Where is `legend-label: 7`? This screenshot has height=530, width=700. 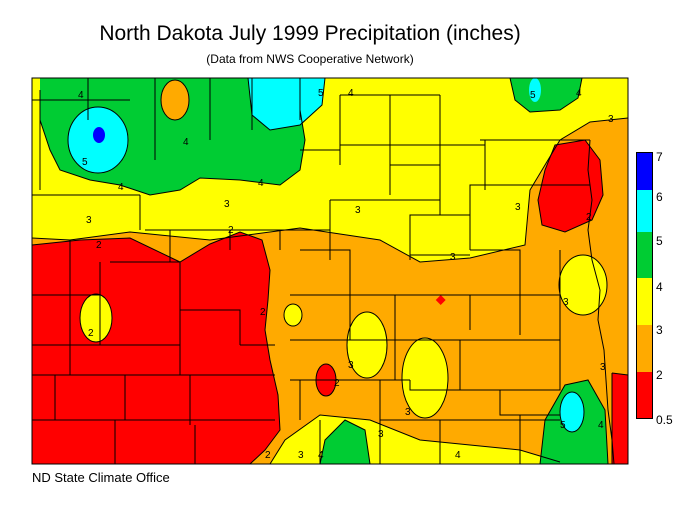 legend-label: 7 is located at coordinates (659, 157).